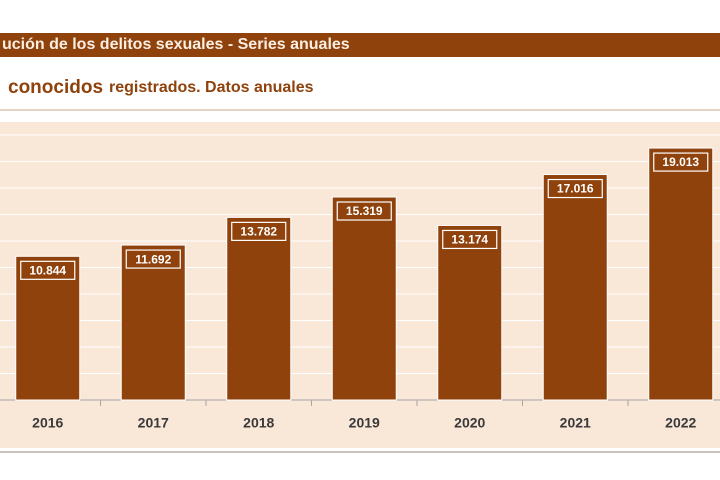 This screenshot has height=480, width=720. Describe the element at coordinates (55, 87) in the screenshot. I see `subtitle-lead: conocidos` at that location.